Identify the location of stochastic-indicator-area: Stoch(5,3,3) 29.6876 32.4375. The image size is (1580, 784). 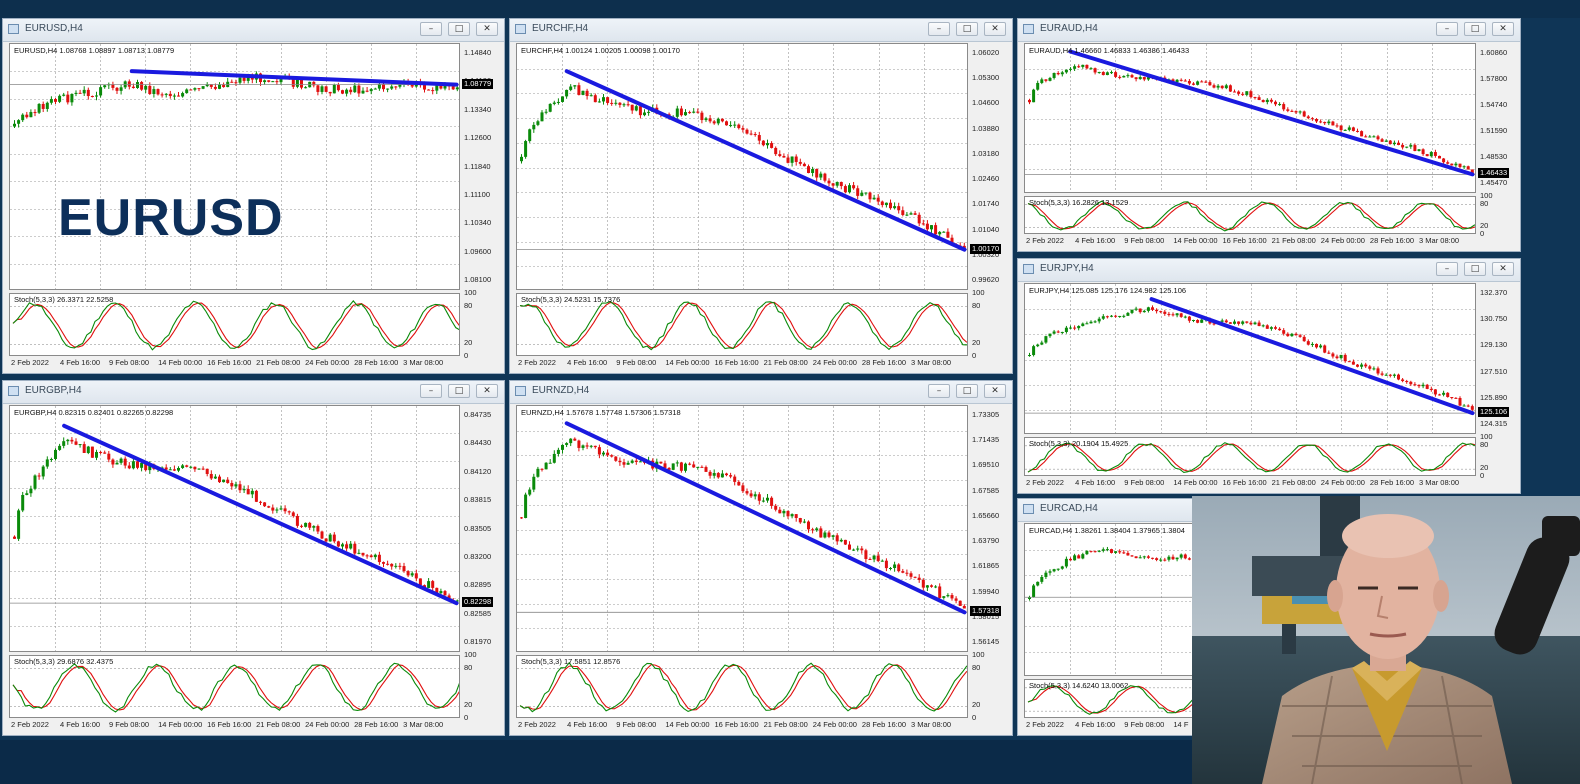
(234, 686).